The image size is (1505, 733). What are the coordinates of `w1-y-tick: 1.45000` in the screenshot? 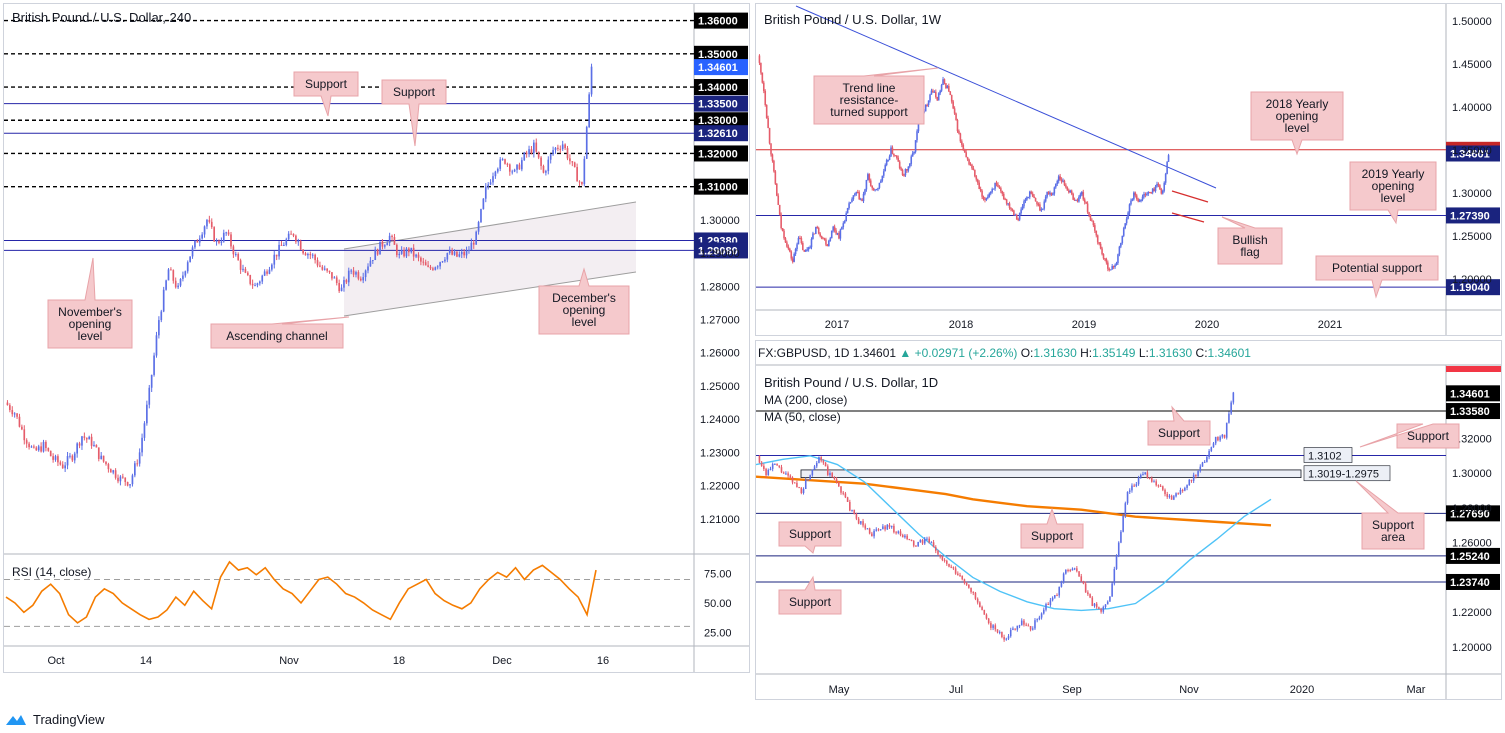 It's located at (1472, 65).